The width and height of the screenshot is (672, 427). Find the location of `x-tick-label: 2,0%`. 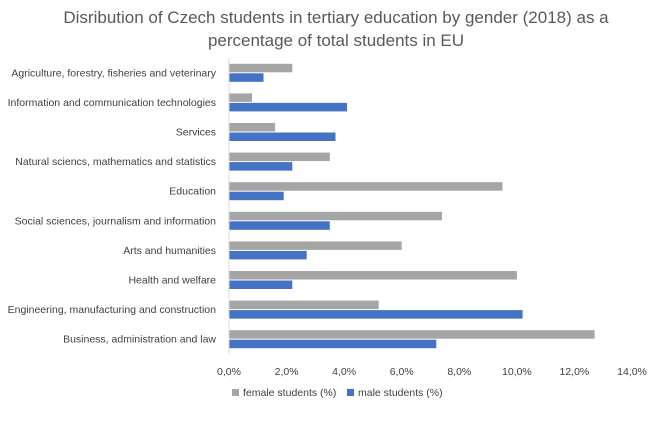

x-tick-label: 2,0% is located at coordinates (287, 372).